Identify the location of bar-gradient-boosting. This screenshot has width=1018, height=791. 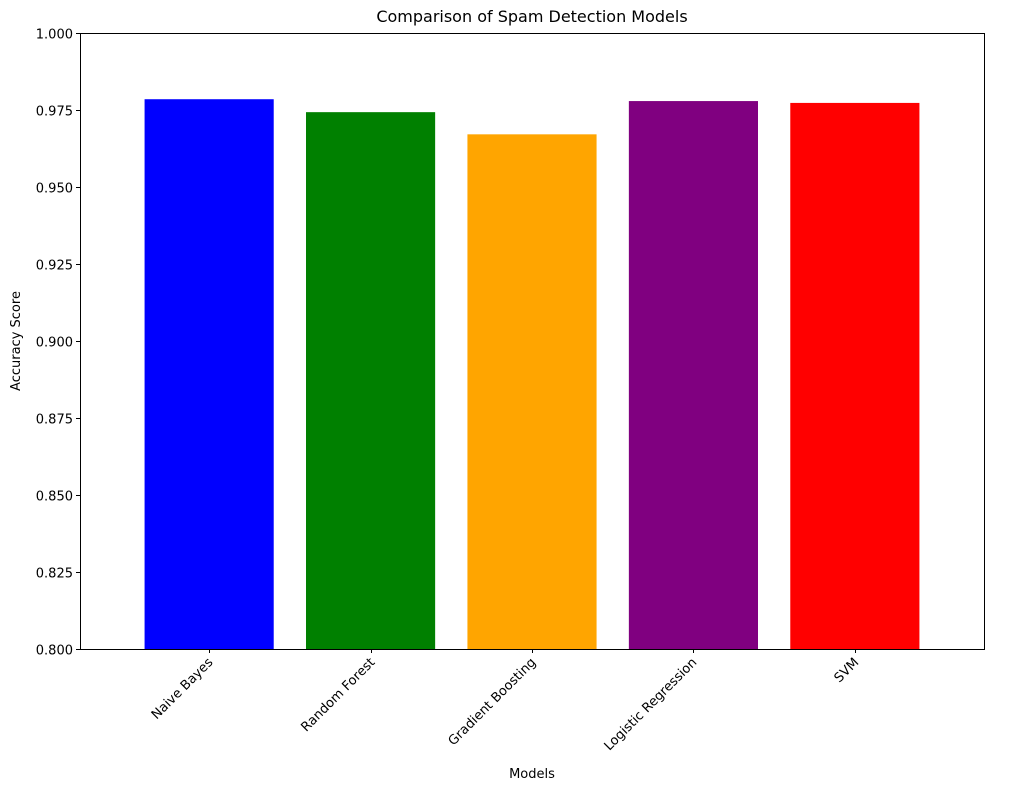
(532, 391).